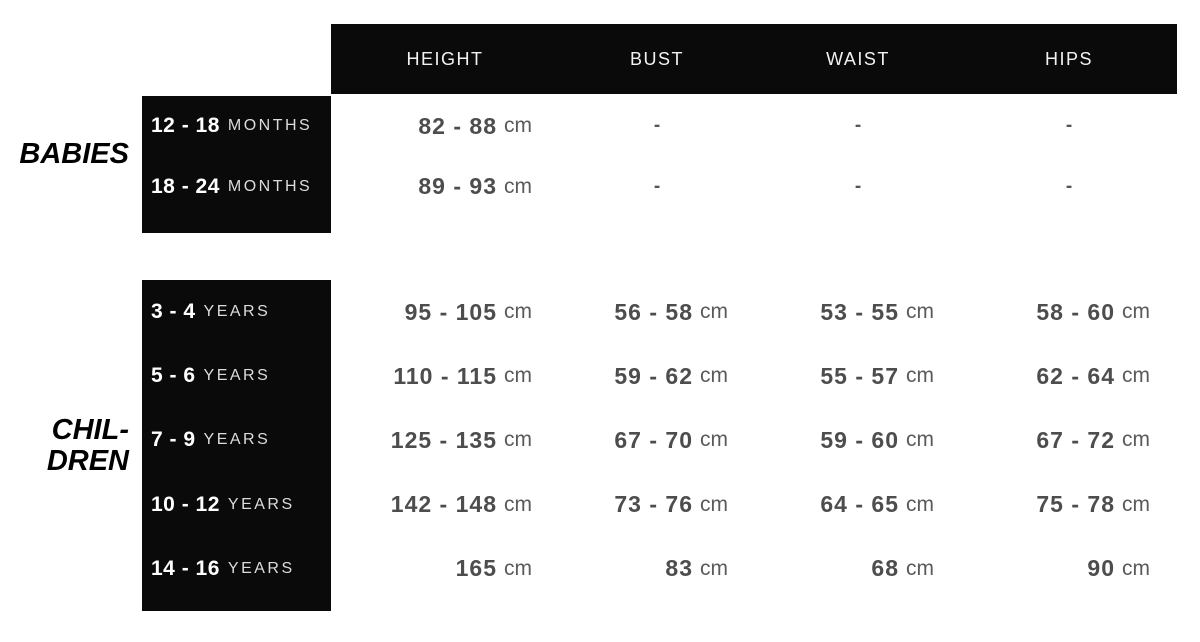 This screenshot has width=1200, height=642. What do you see at coordinates (1069, 376) in the screenshot?
I see `cell-hips: 62 - 64 cm` at bounding box center [1069, 376].